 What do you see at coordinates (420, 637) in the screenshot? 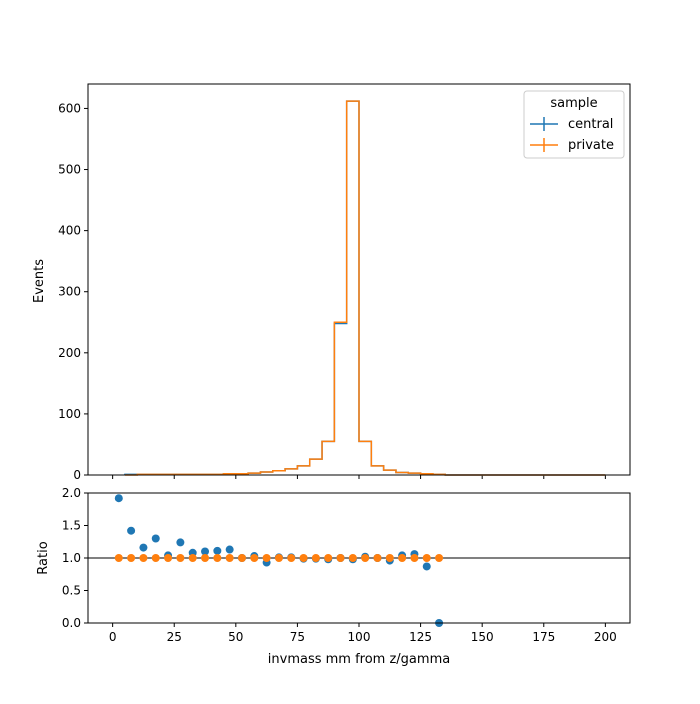
I see `ratio-xtick-label: 125` at bounding box center [420, 637].